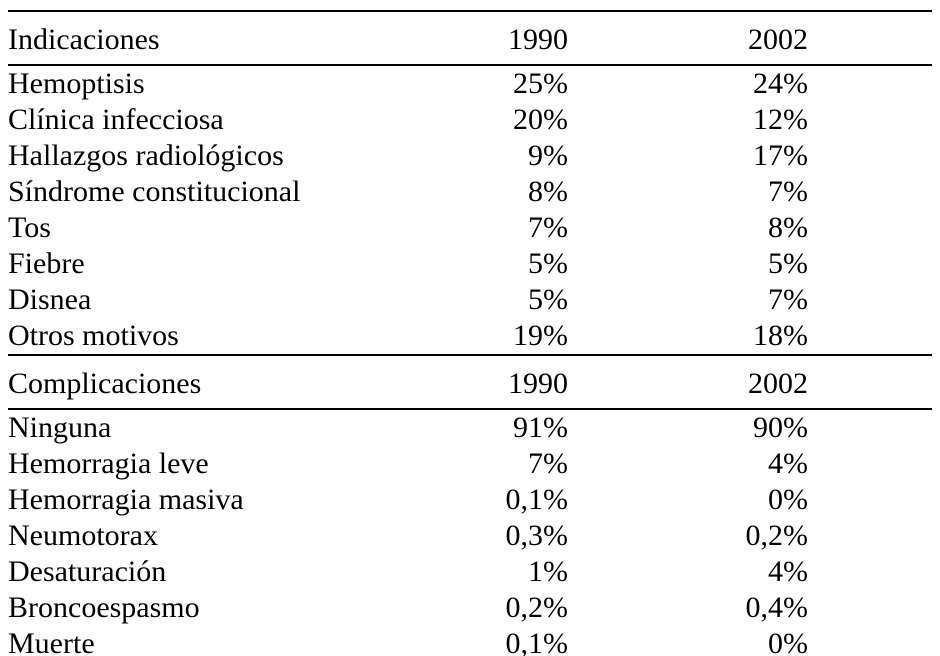  What do you see at coordinates (777, 535) in the screenshot?
I see `value-2002: 0,2%` at bounding box center [777, 535].